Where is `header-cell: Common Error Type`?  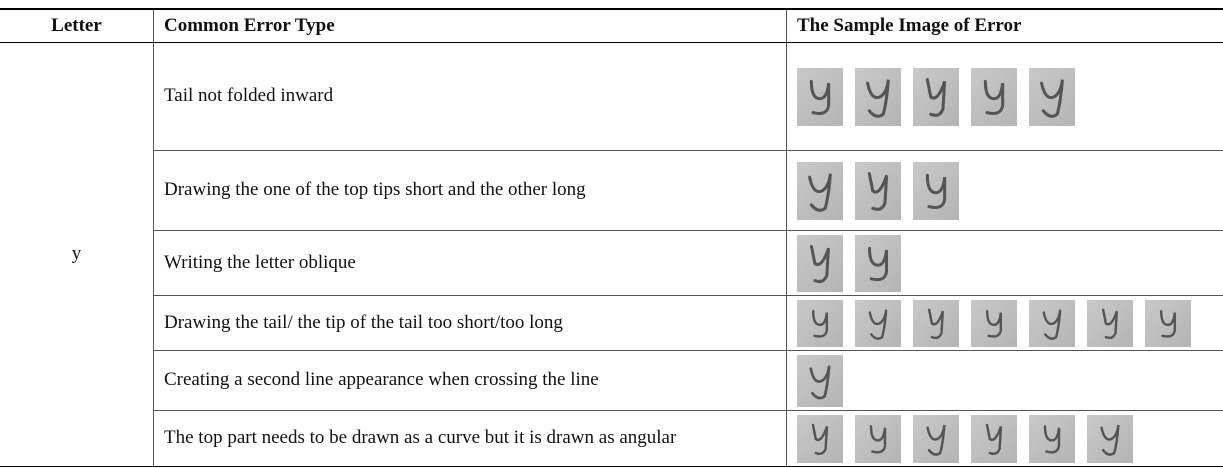 header-cell: Common Error Type is located at coordinates (470, 25).